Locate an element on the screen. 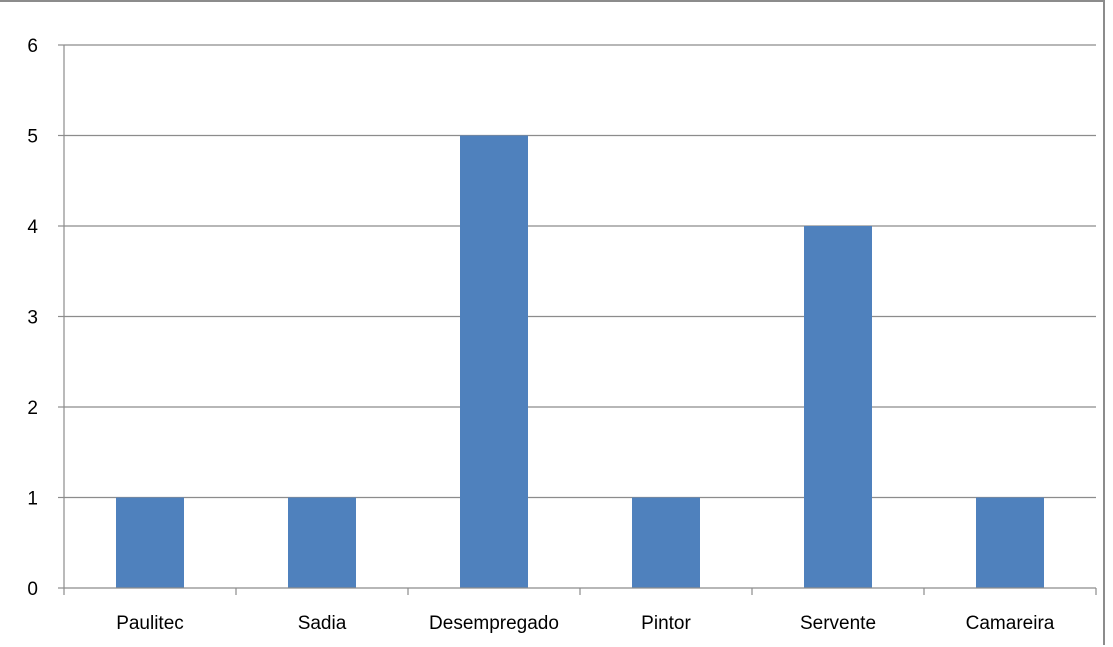  x-tick-label-sadia: Sadia is located at coordinates (322, 623).